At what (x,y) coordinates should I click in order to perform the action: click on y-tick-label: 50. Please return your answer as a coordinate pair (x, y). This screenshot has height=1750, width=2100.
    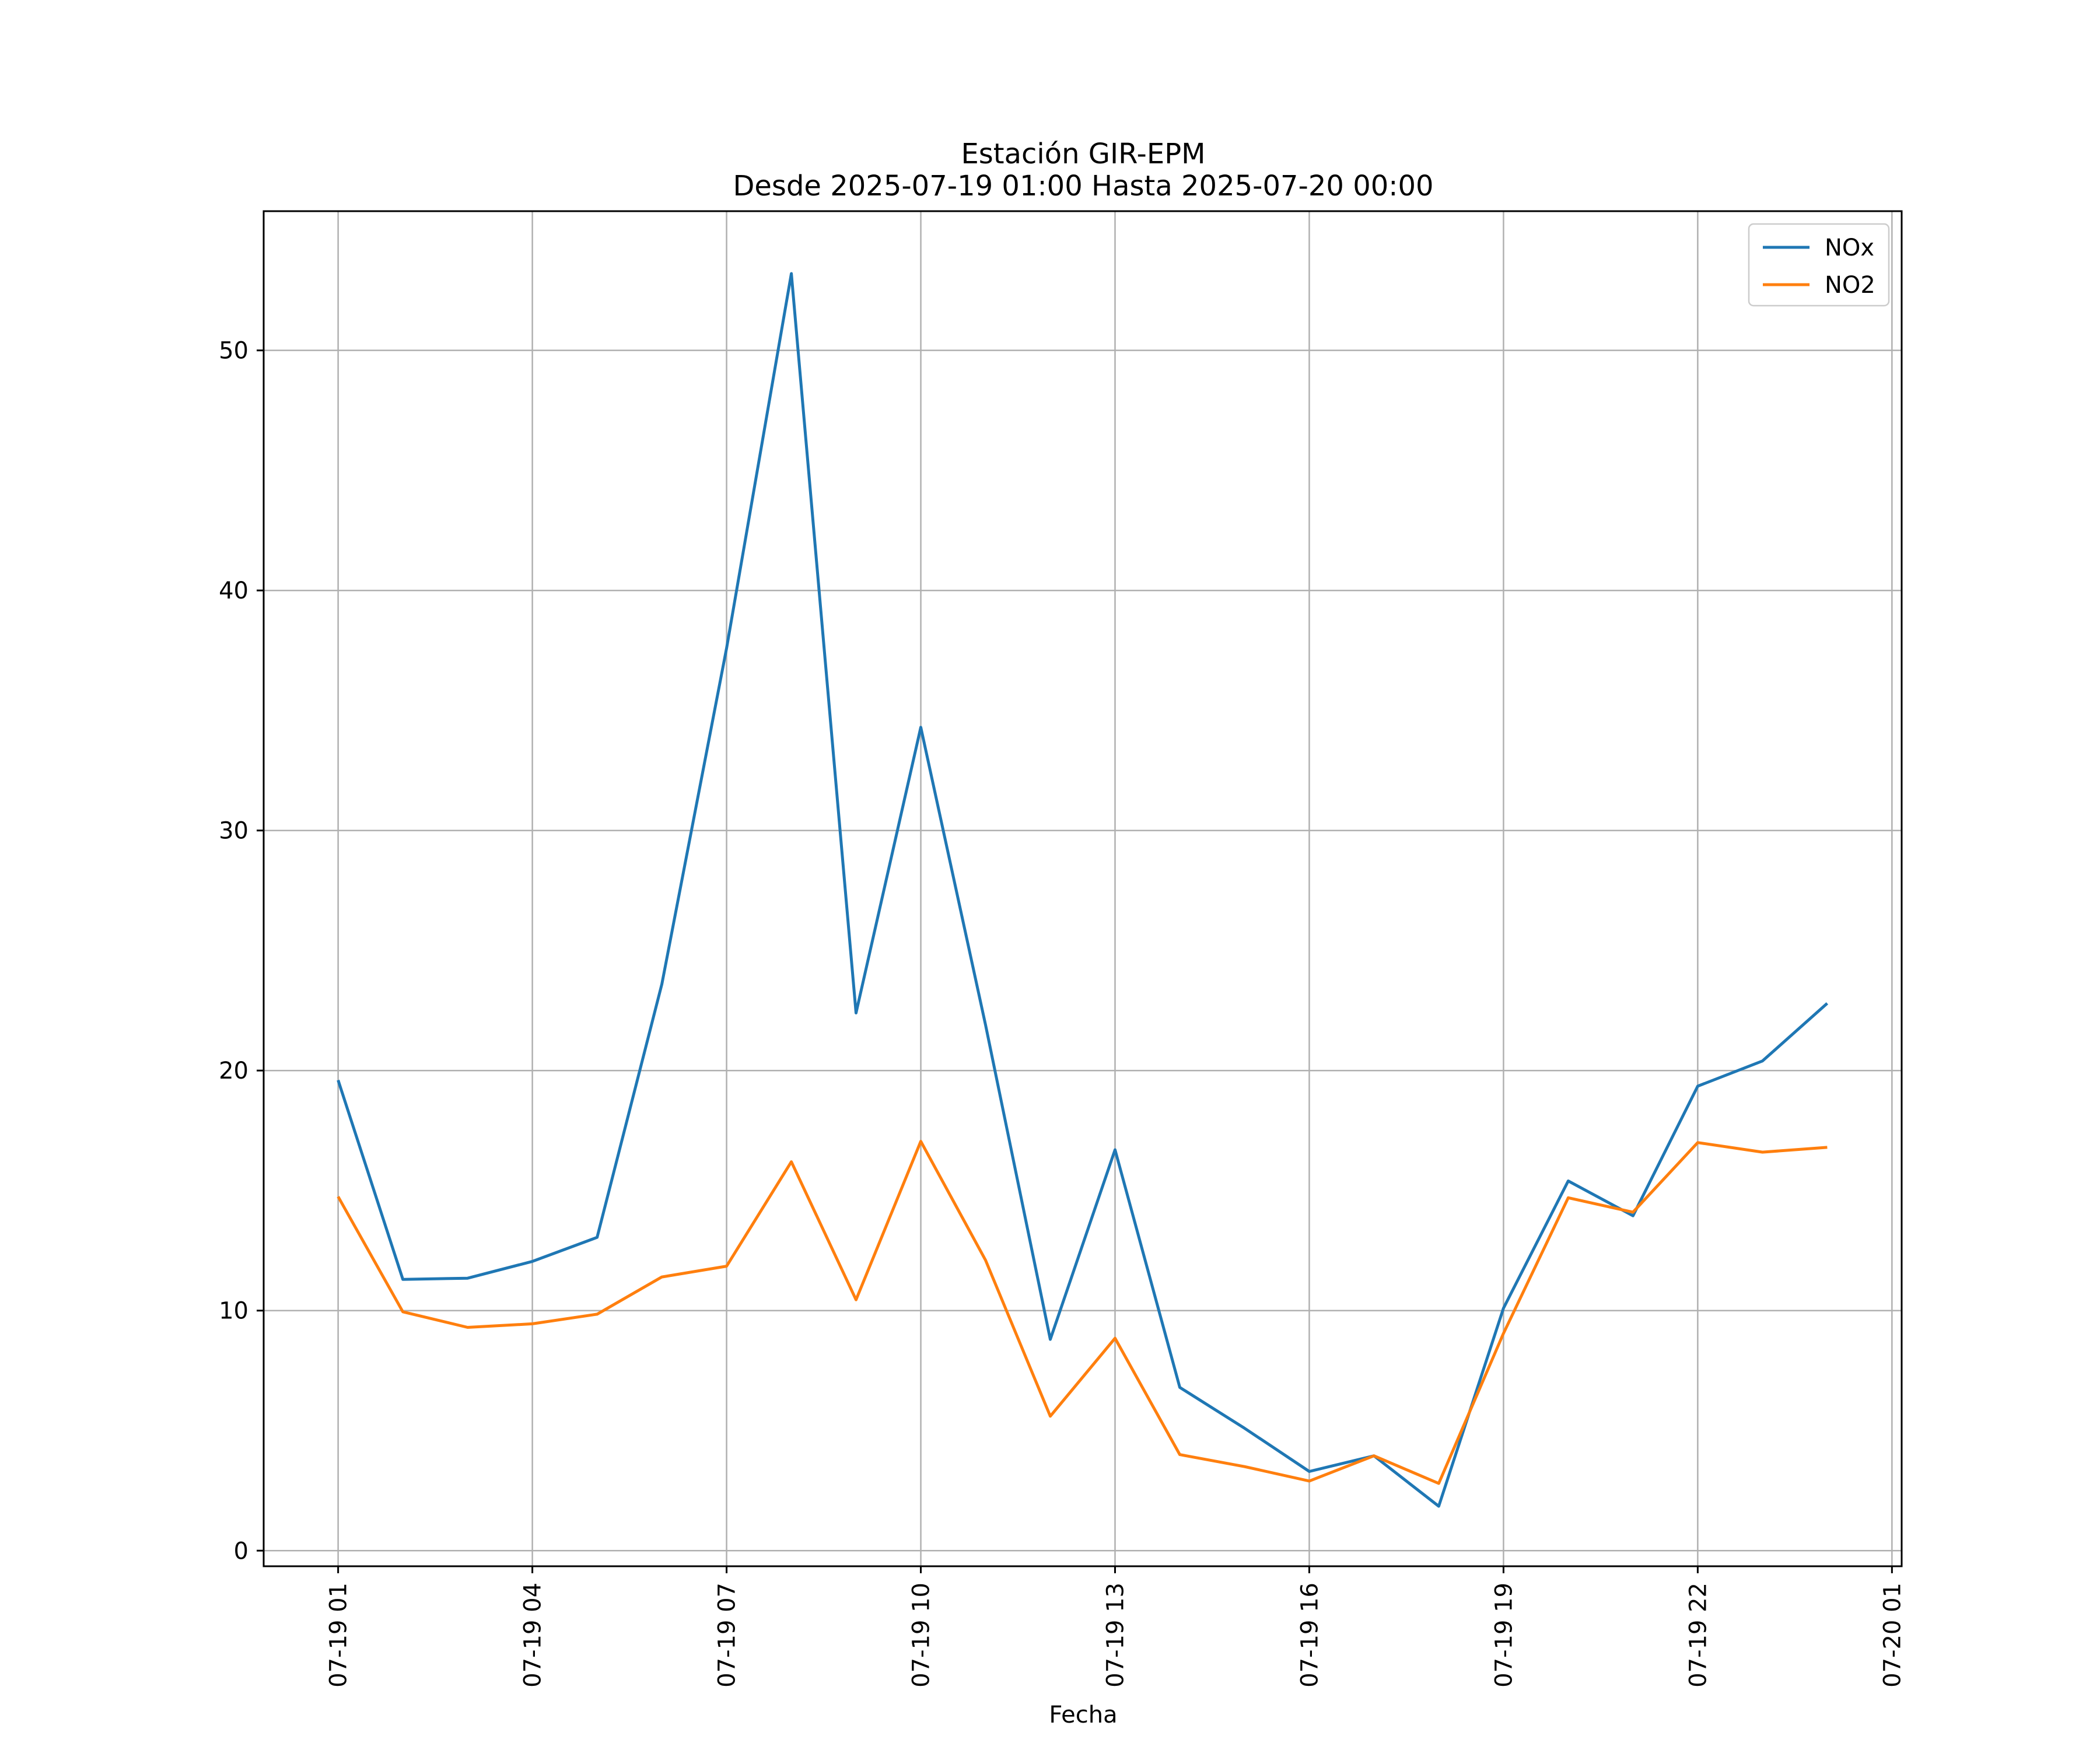
    Looking at the image, I should click on (234, 351).